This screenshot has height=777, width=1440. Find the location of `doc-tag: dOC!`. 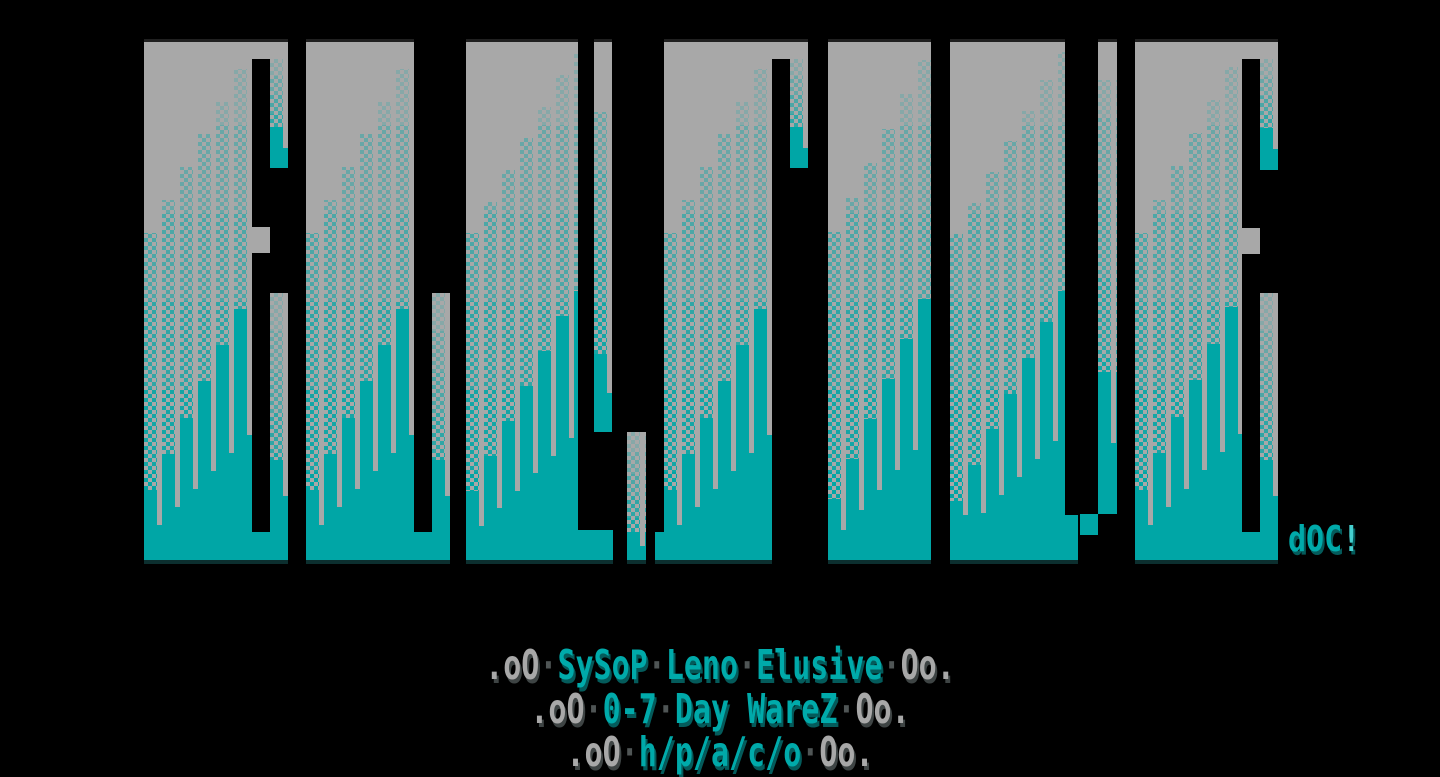

doc-tag: dOC! is located at coordinates (1324, 539).